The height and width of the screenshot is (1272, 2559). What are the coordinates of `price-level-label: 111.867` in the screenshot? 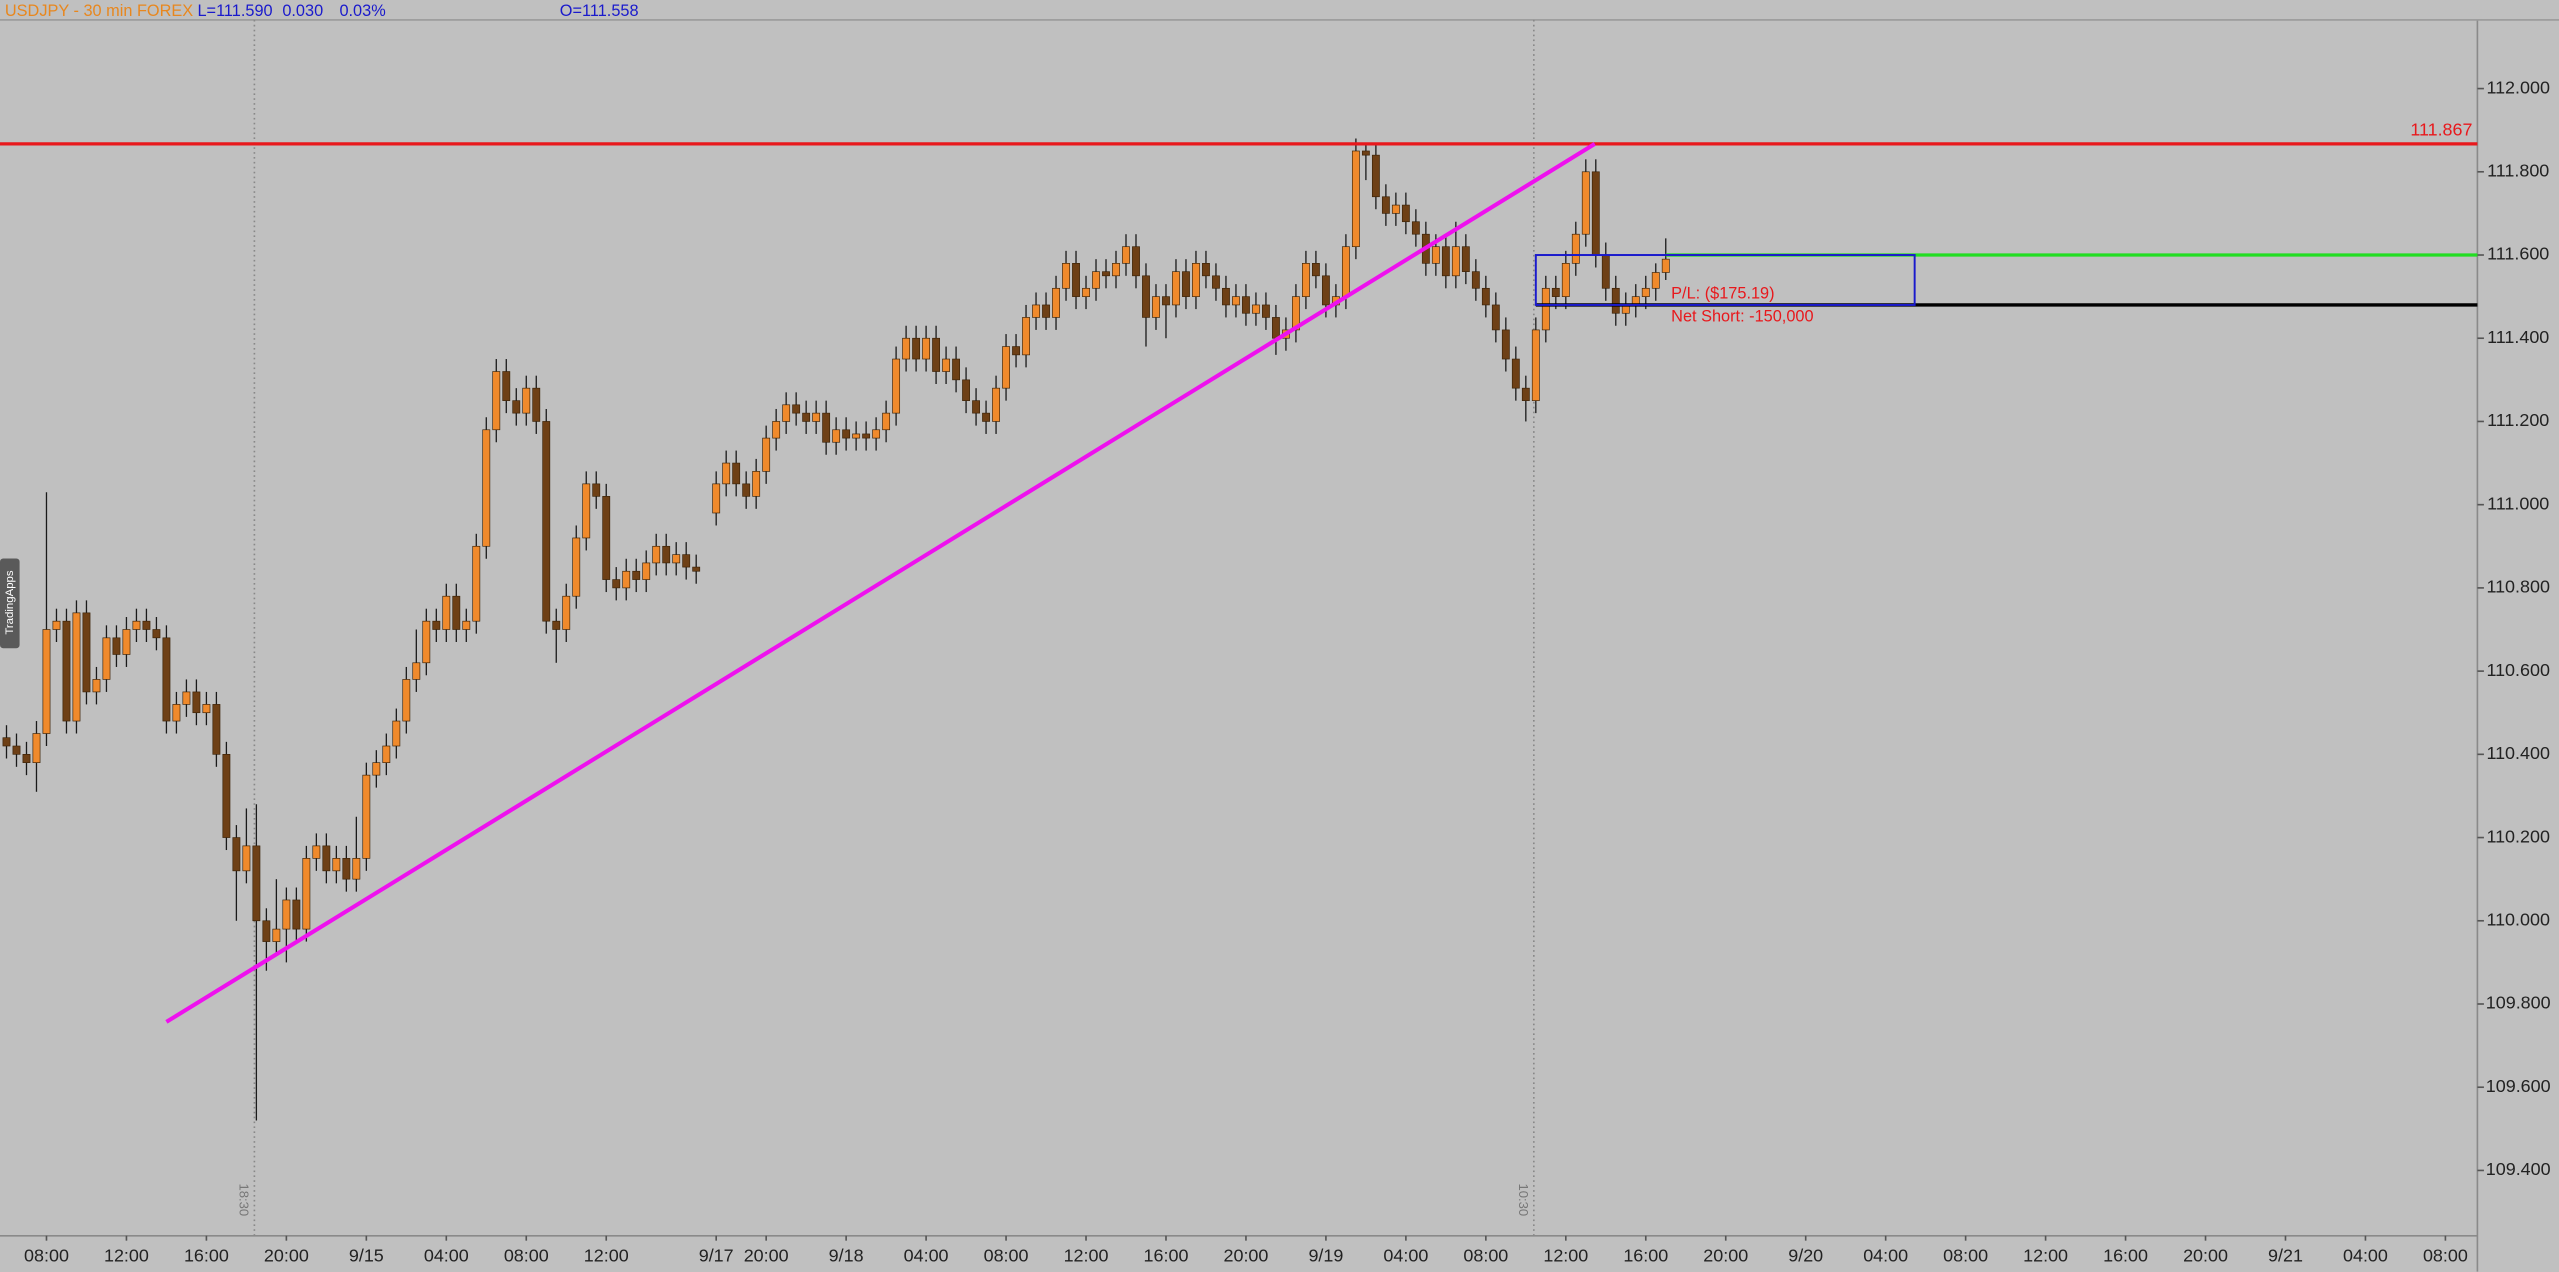 It's located at (2441, 130).